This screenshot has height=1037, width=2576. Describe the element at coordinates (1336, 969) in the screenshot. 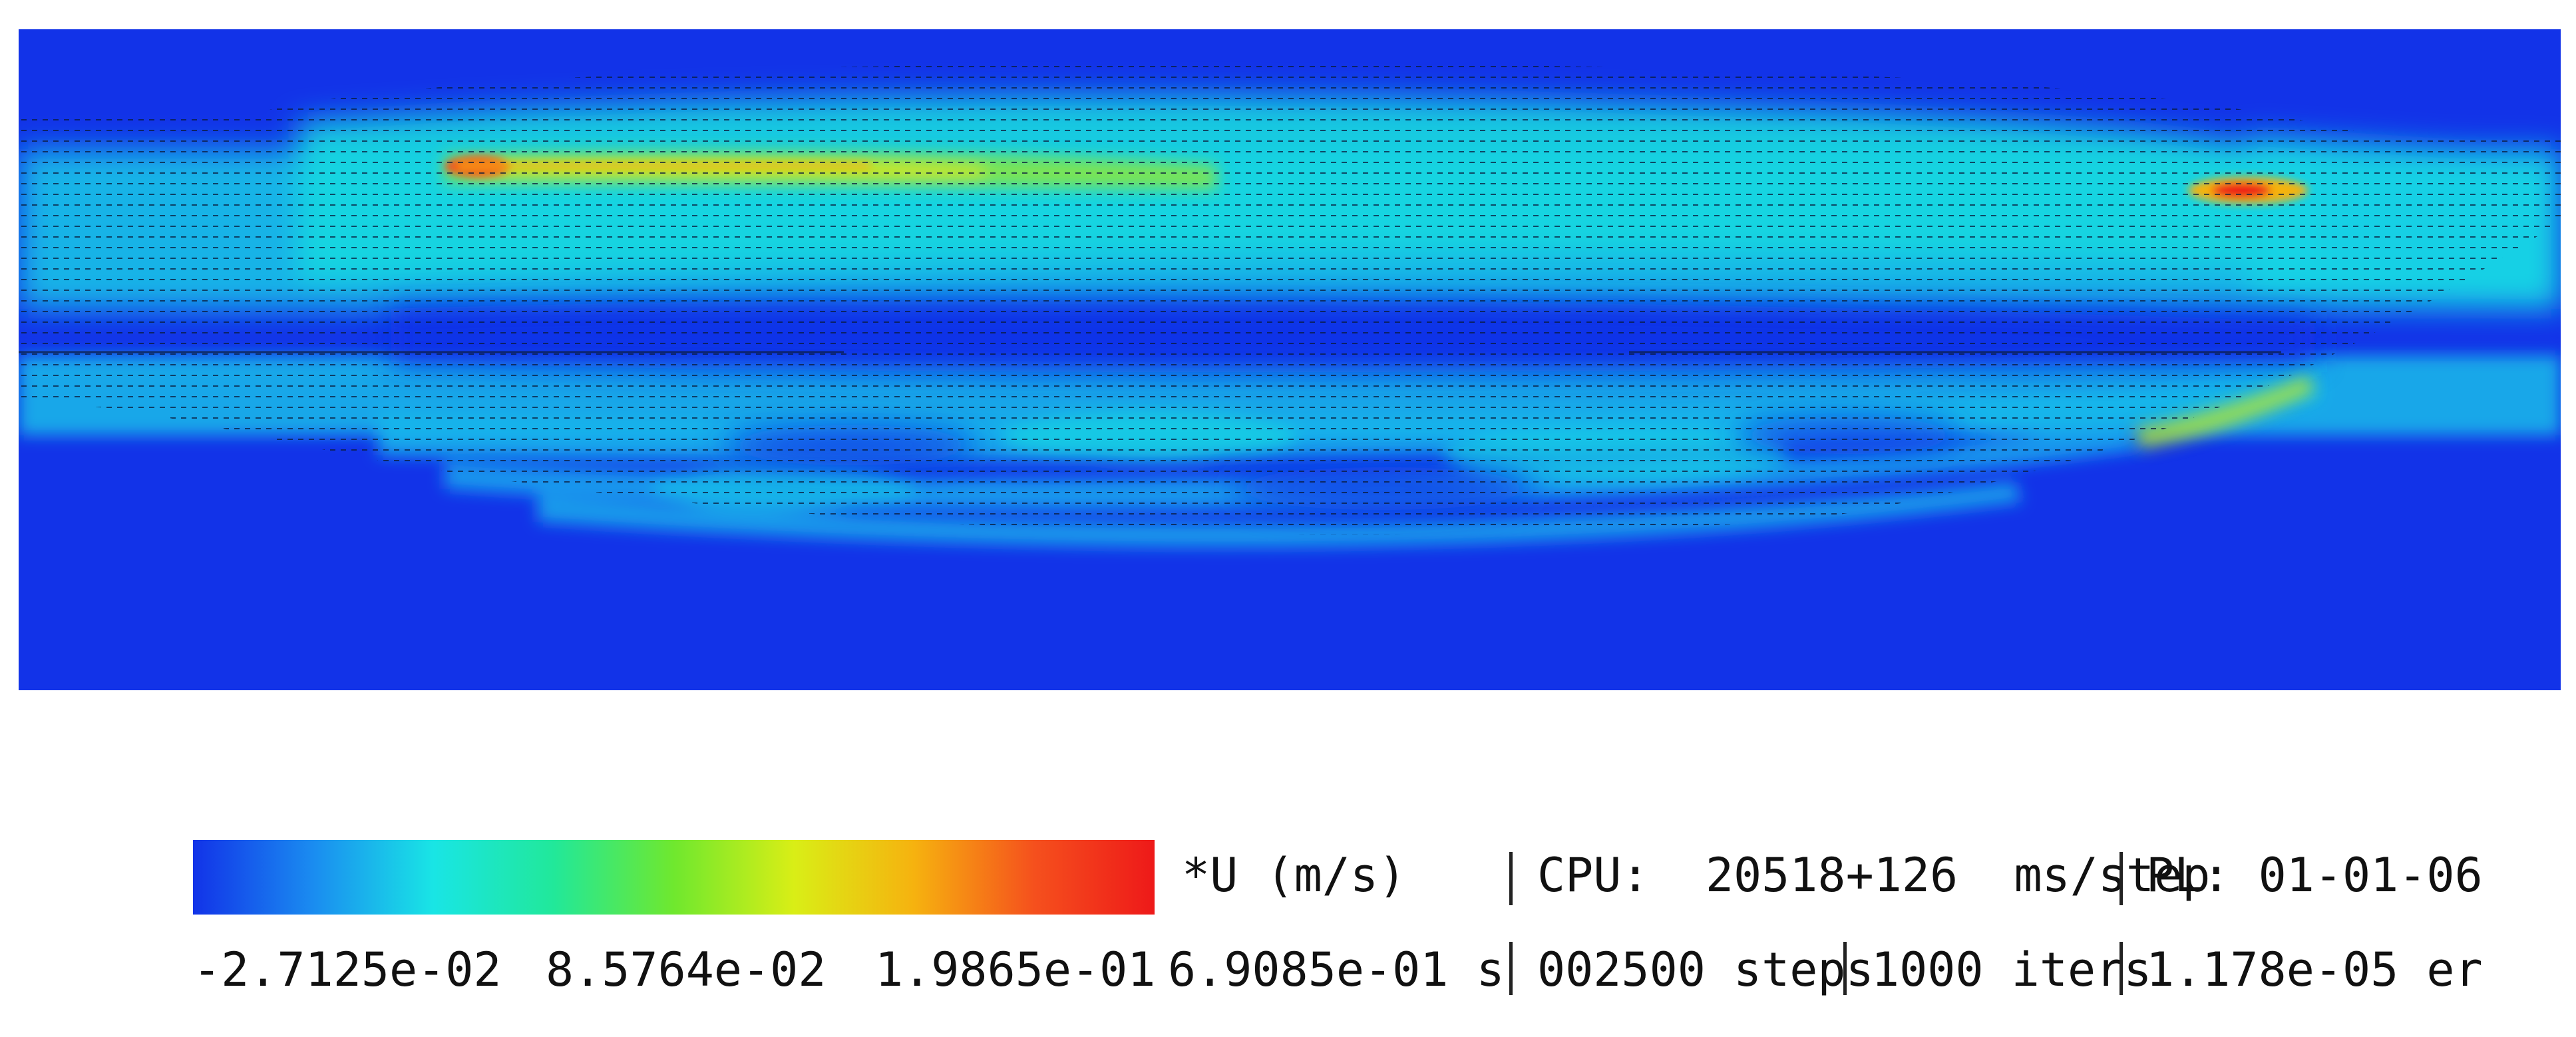

I see `simulation-time: 6.9085e-01 s` at that location.